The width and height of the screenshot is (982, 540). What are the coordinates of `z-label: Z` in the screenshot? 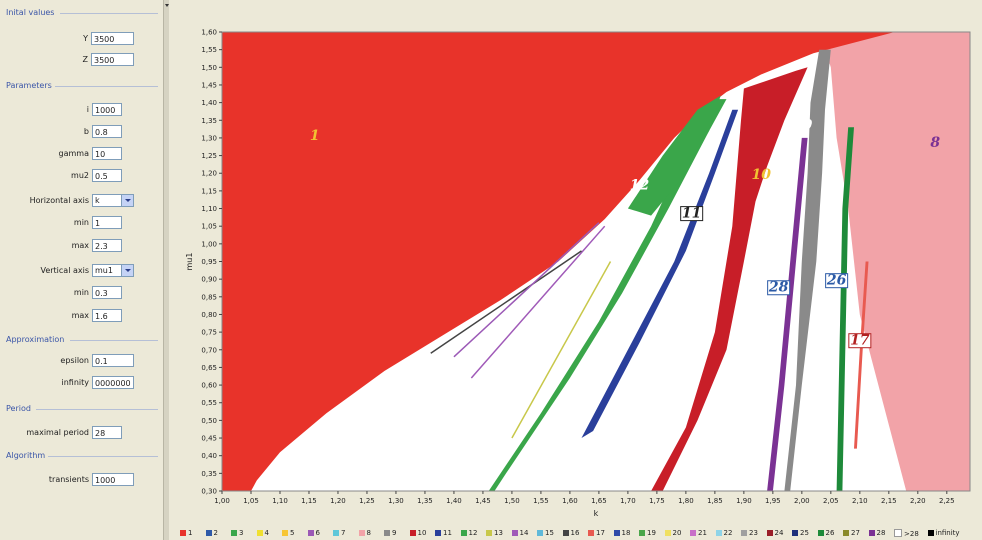 It's located at (85, 59).